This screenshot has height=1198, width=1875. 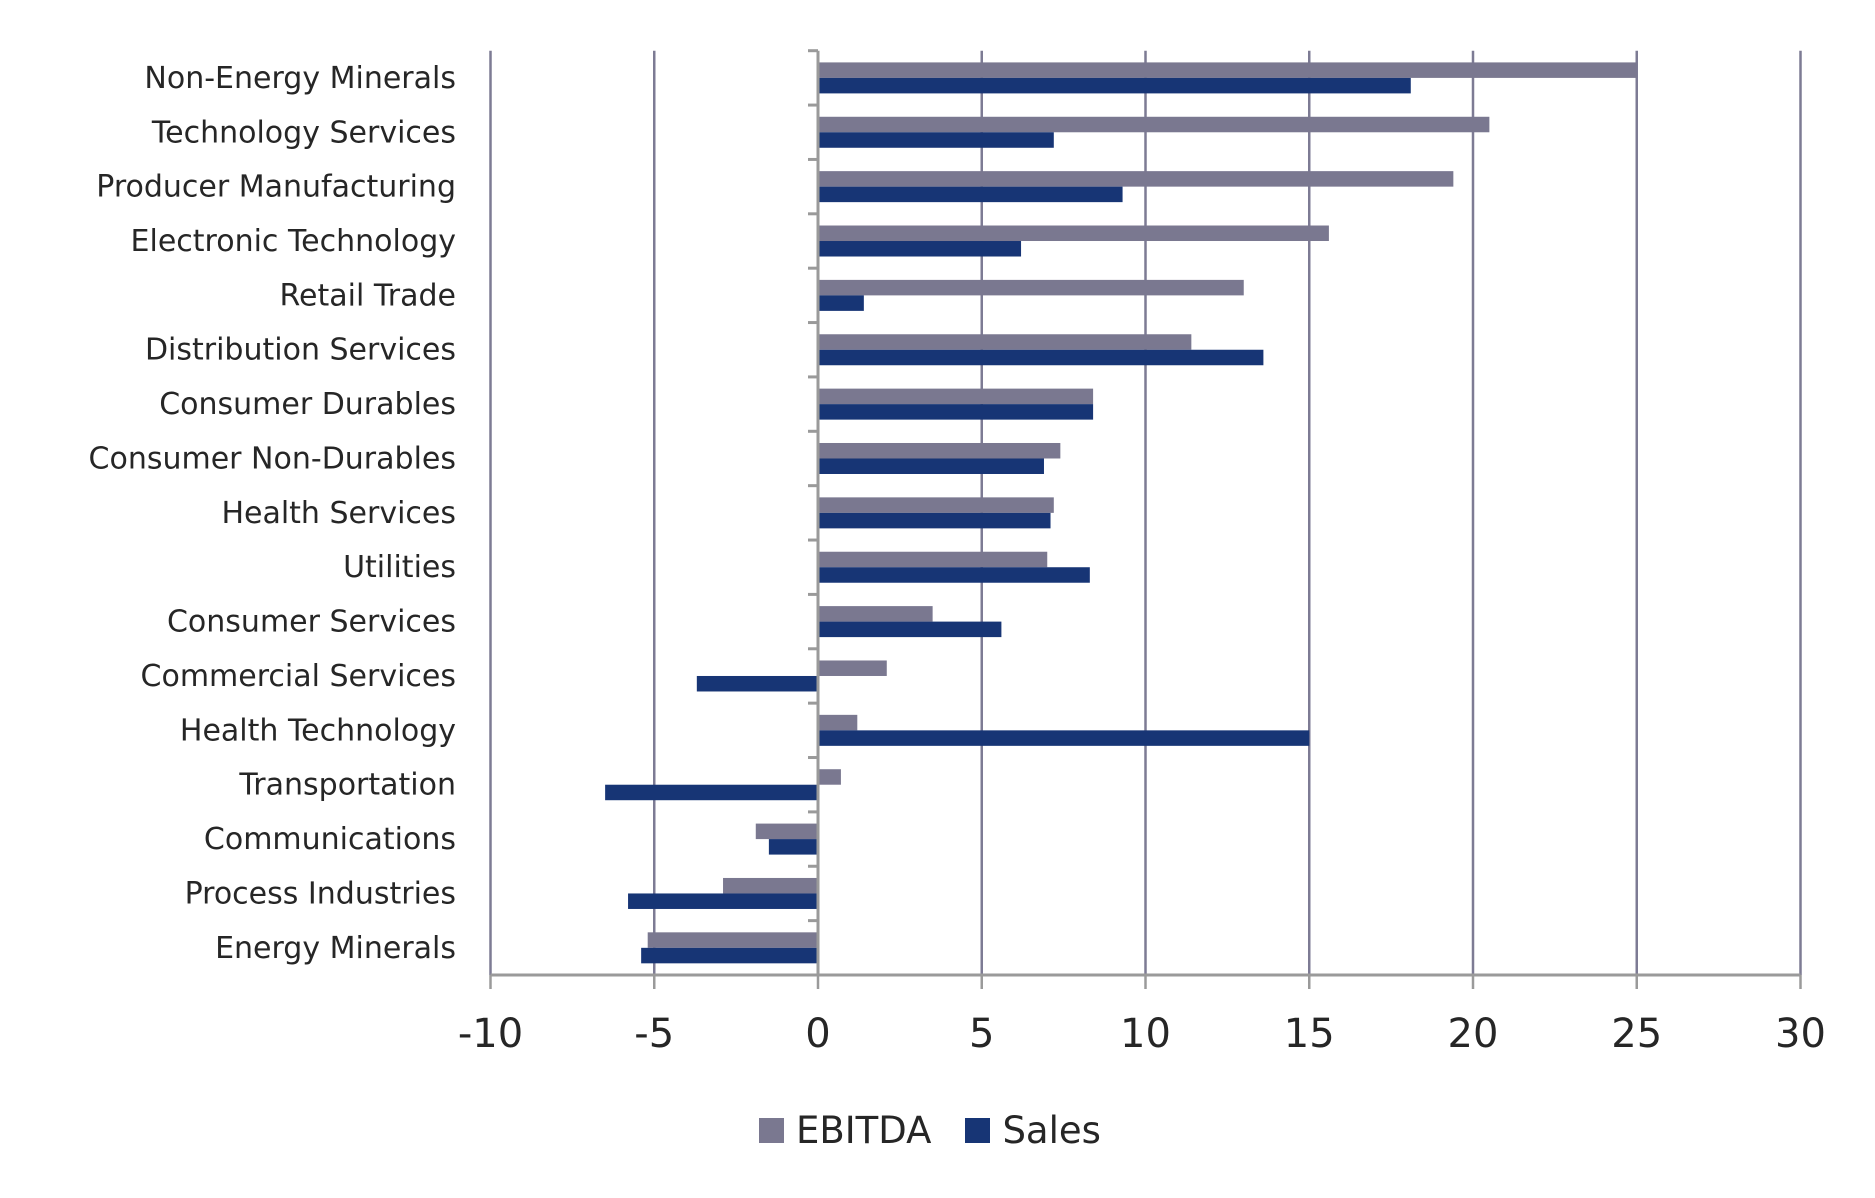 I want to click on bar-sales-process-industries, so click(x=723, y=901).